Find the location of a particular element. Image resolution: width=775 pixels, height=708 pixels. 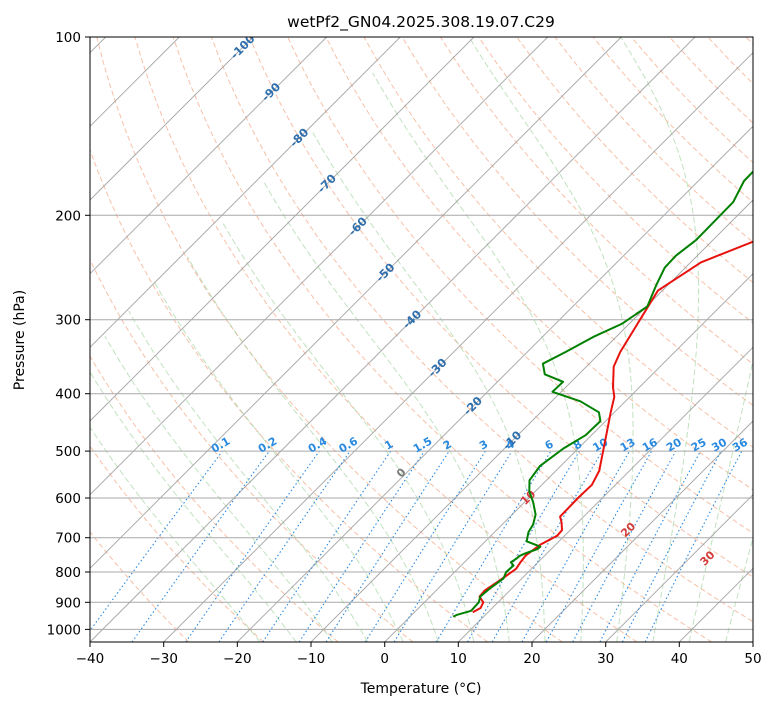

y-tick-label: 100 is located at coordinates (68, 38).